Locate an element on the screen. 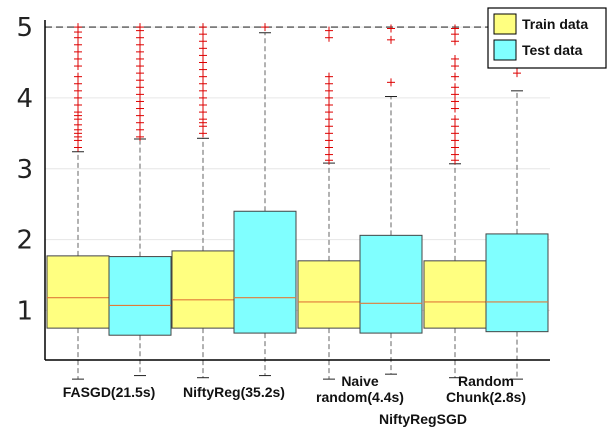  y-tick-label: 2 is located at coordinates (24, 241).